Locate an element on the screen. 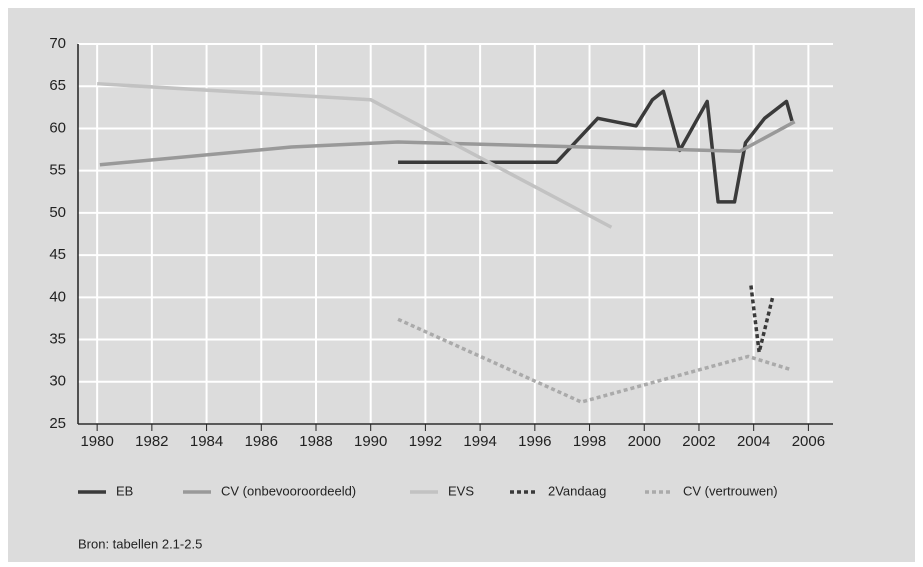  y-tick-label: 45 is located at coordinates (57, 254).